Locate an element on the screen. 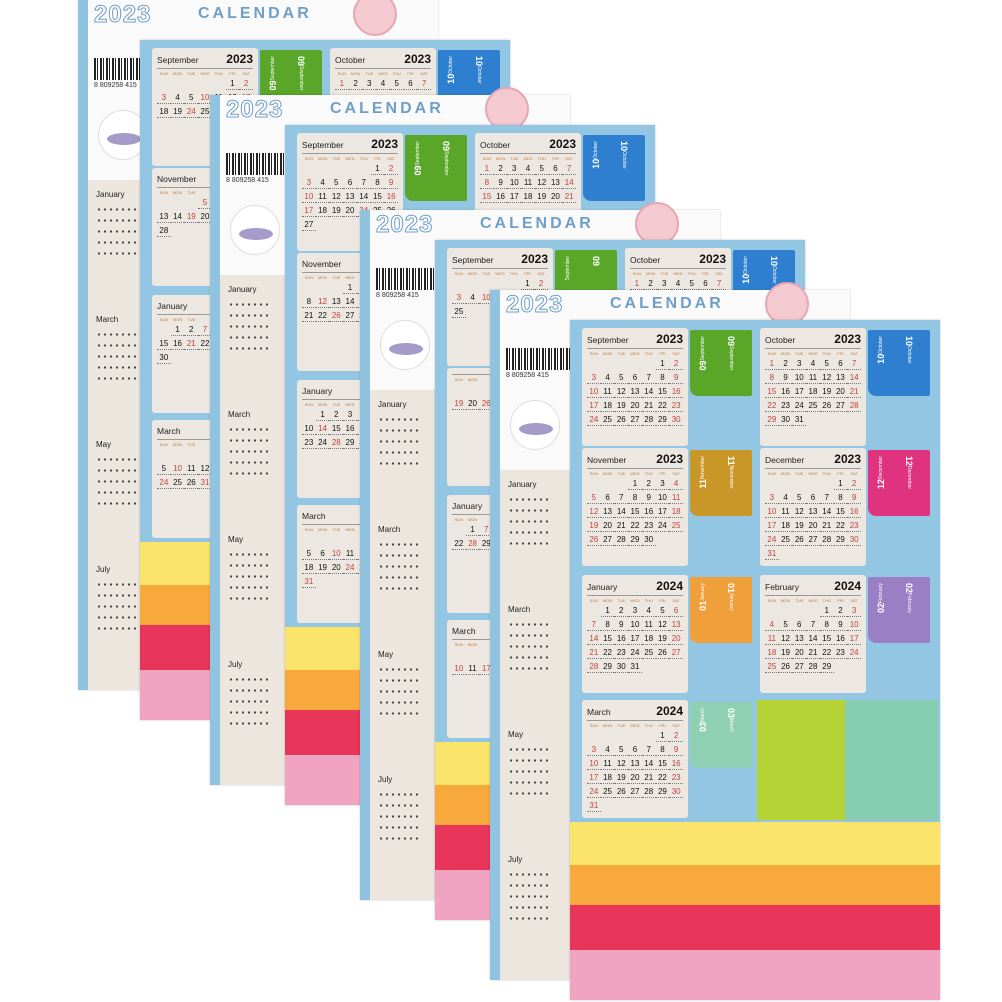 Image resolution: width=1002 pixels, height=1002 pixels. blank-tab-block-green is located at coordinates (801, 760).